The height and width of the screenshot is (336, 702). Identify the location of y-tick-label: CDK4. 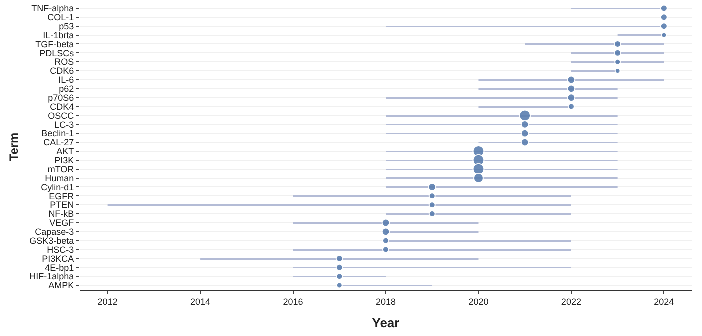
(62, 107).